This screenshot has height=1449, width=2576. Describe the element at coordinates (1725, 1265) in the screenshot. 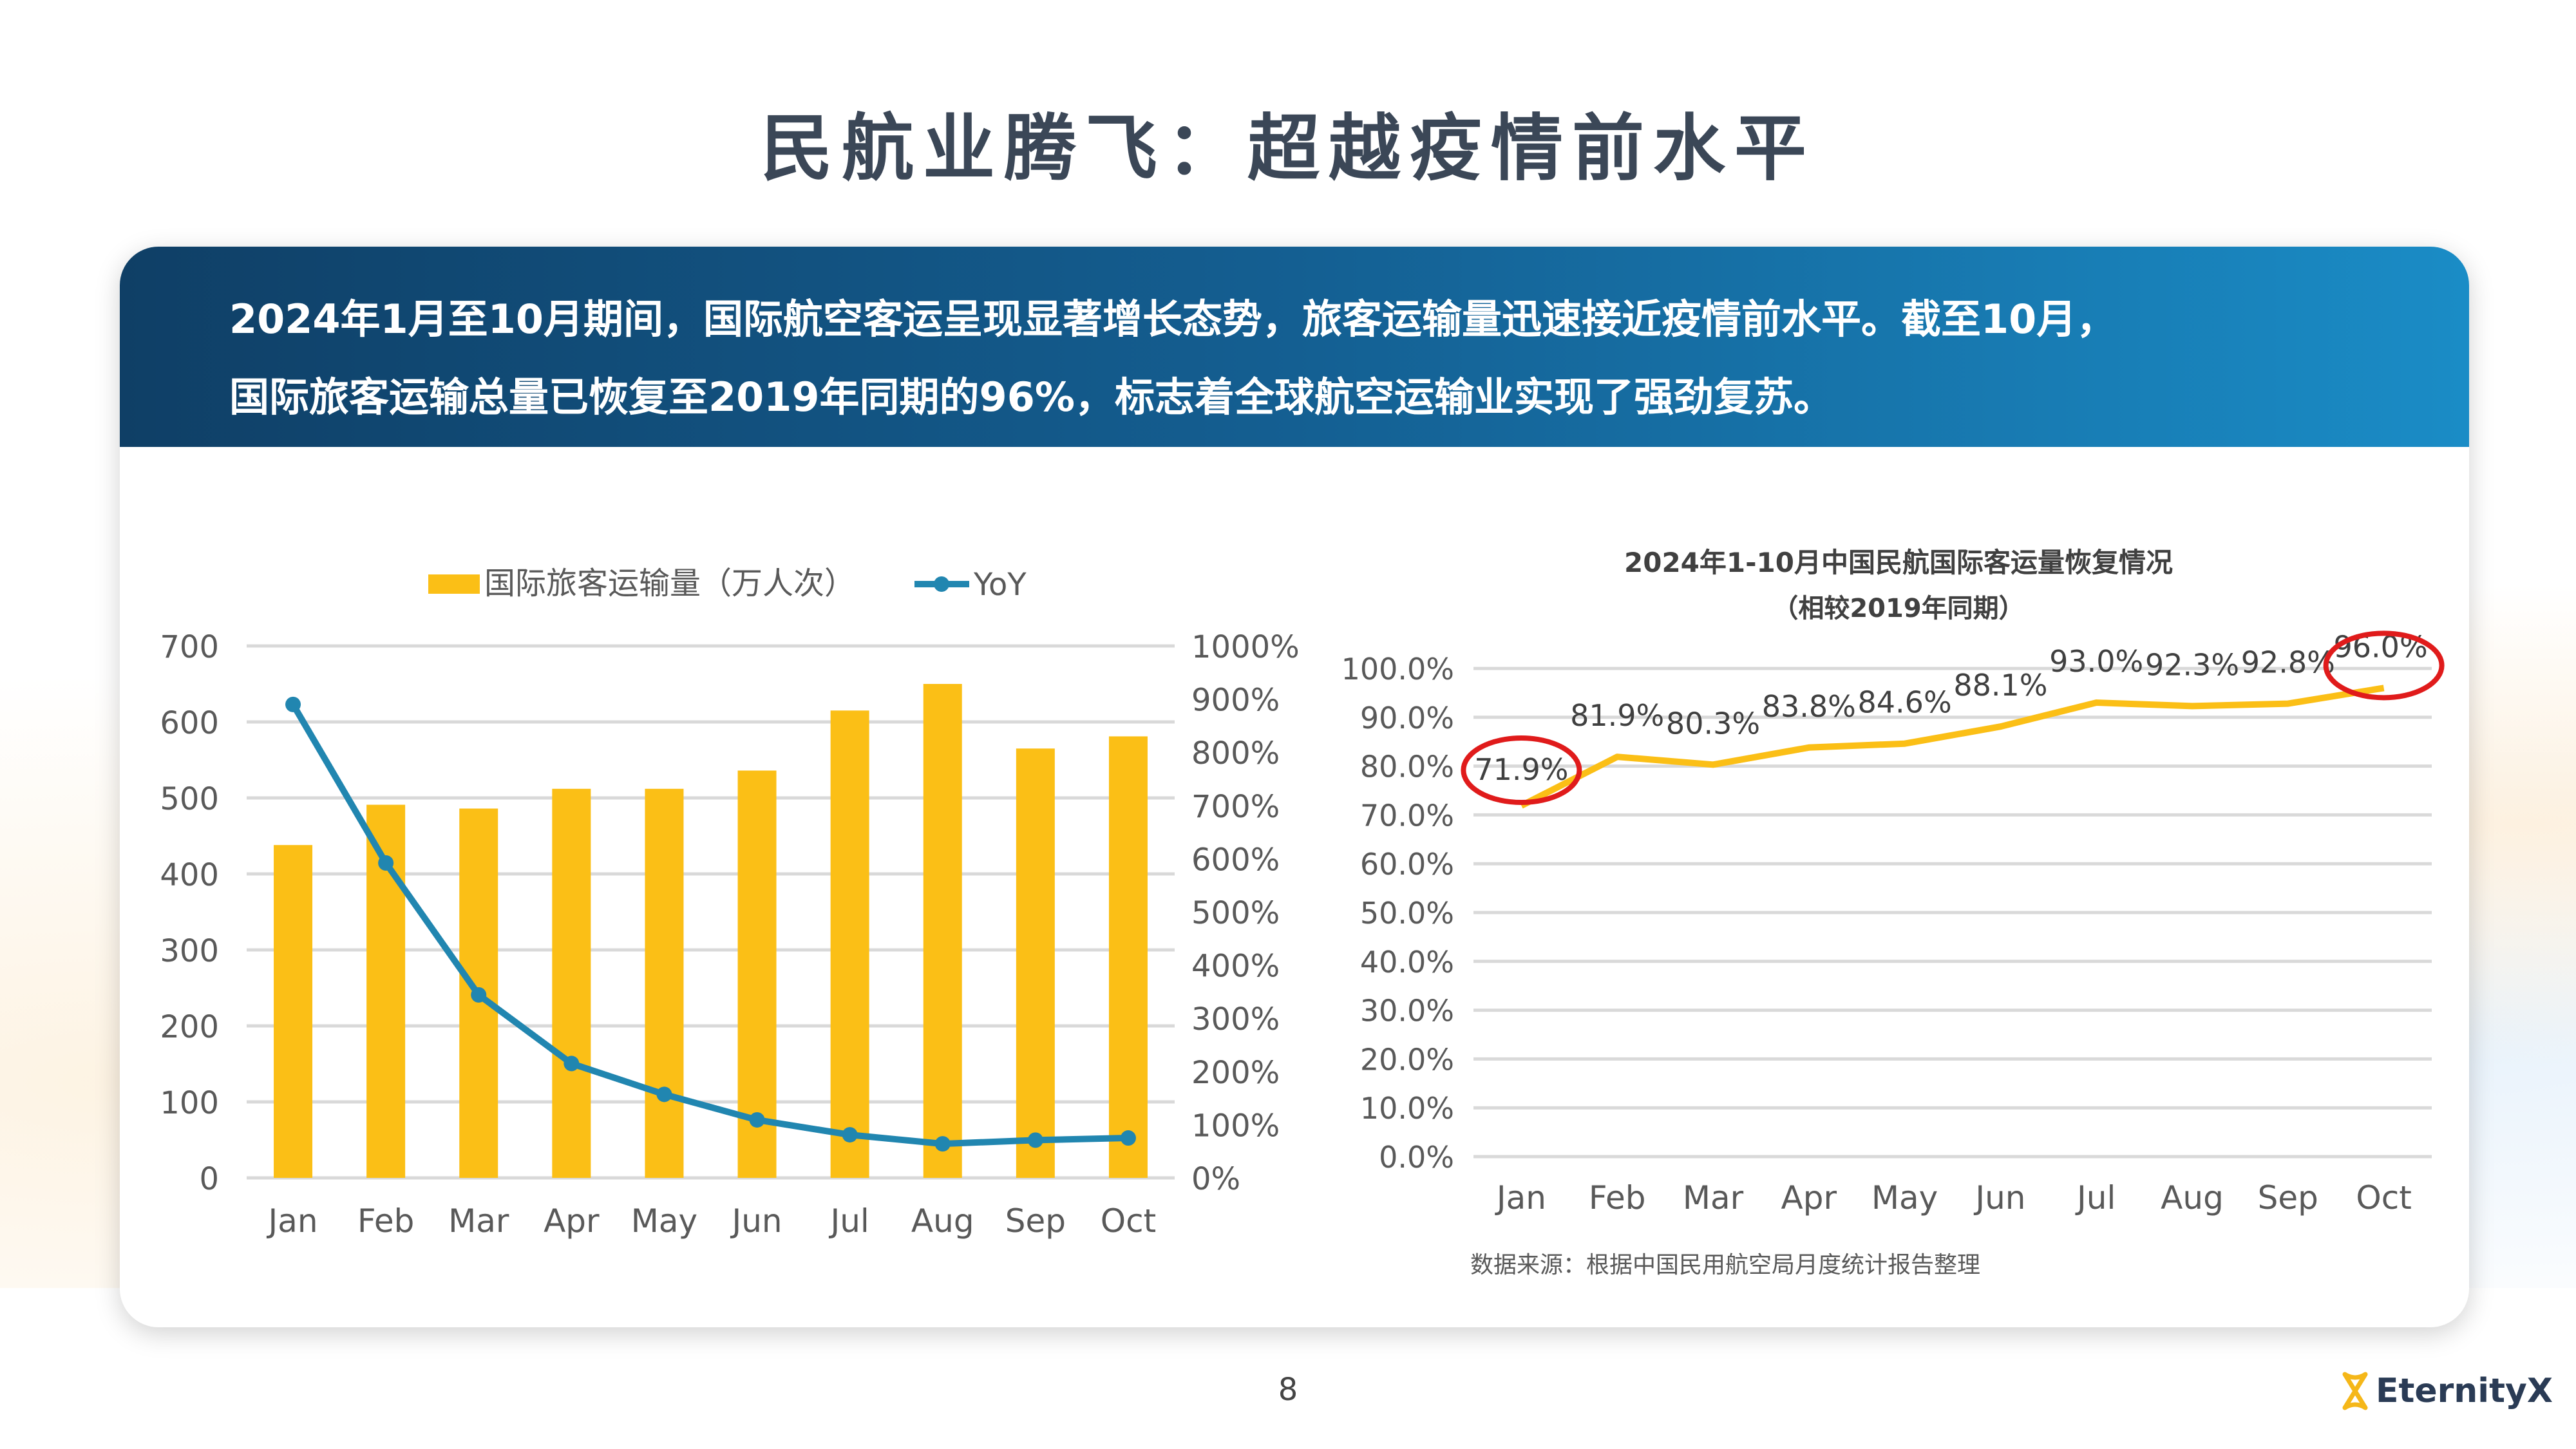

I see `source-note: 数据来源：根据中国民用航空局月度统计报告整理` at that location.